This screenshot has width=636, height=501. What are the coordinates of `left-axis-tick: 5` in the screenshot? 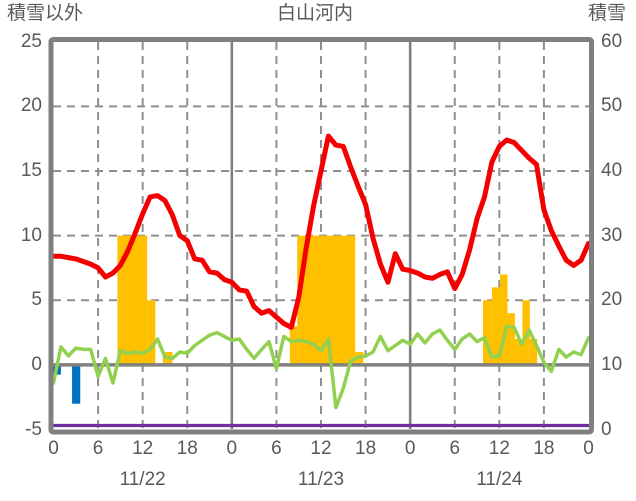 It's located at (36, 300).